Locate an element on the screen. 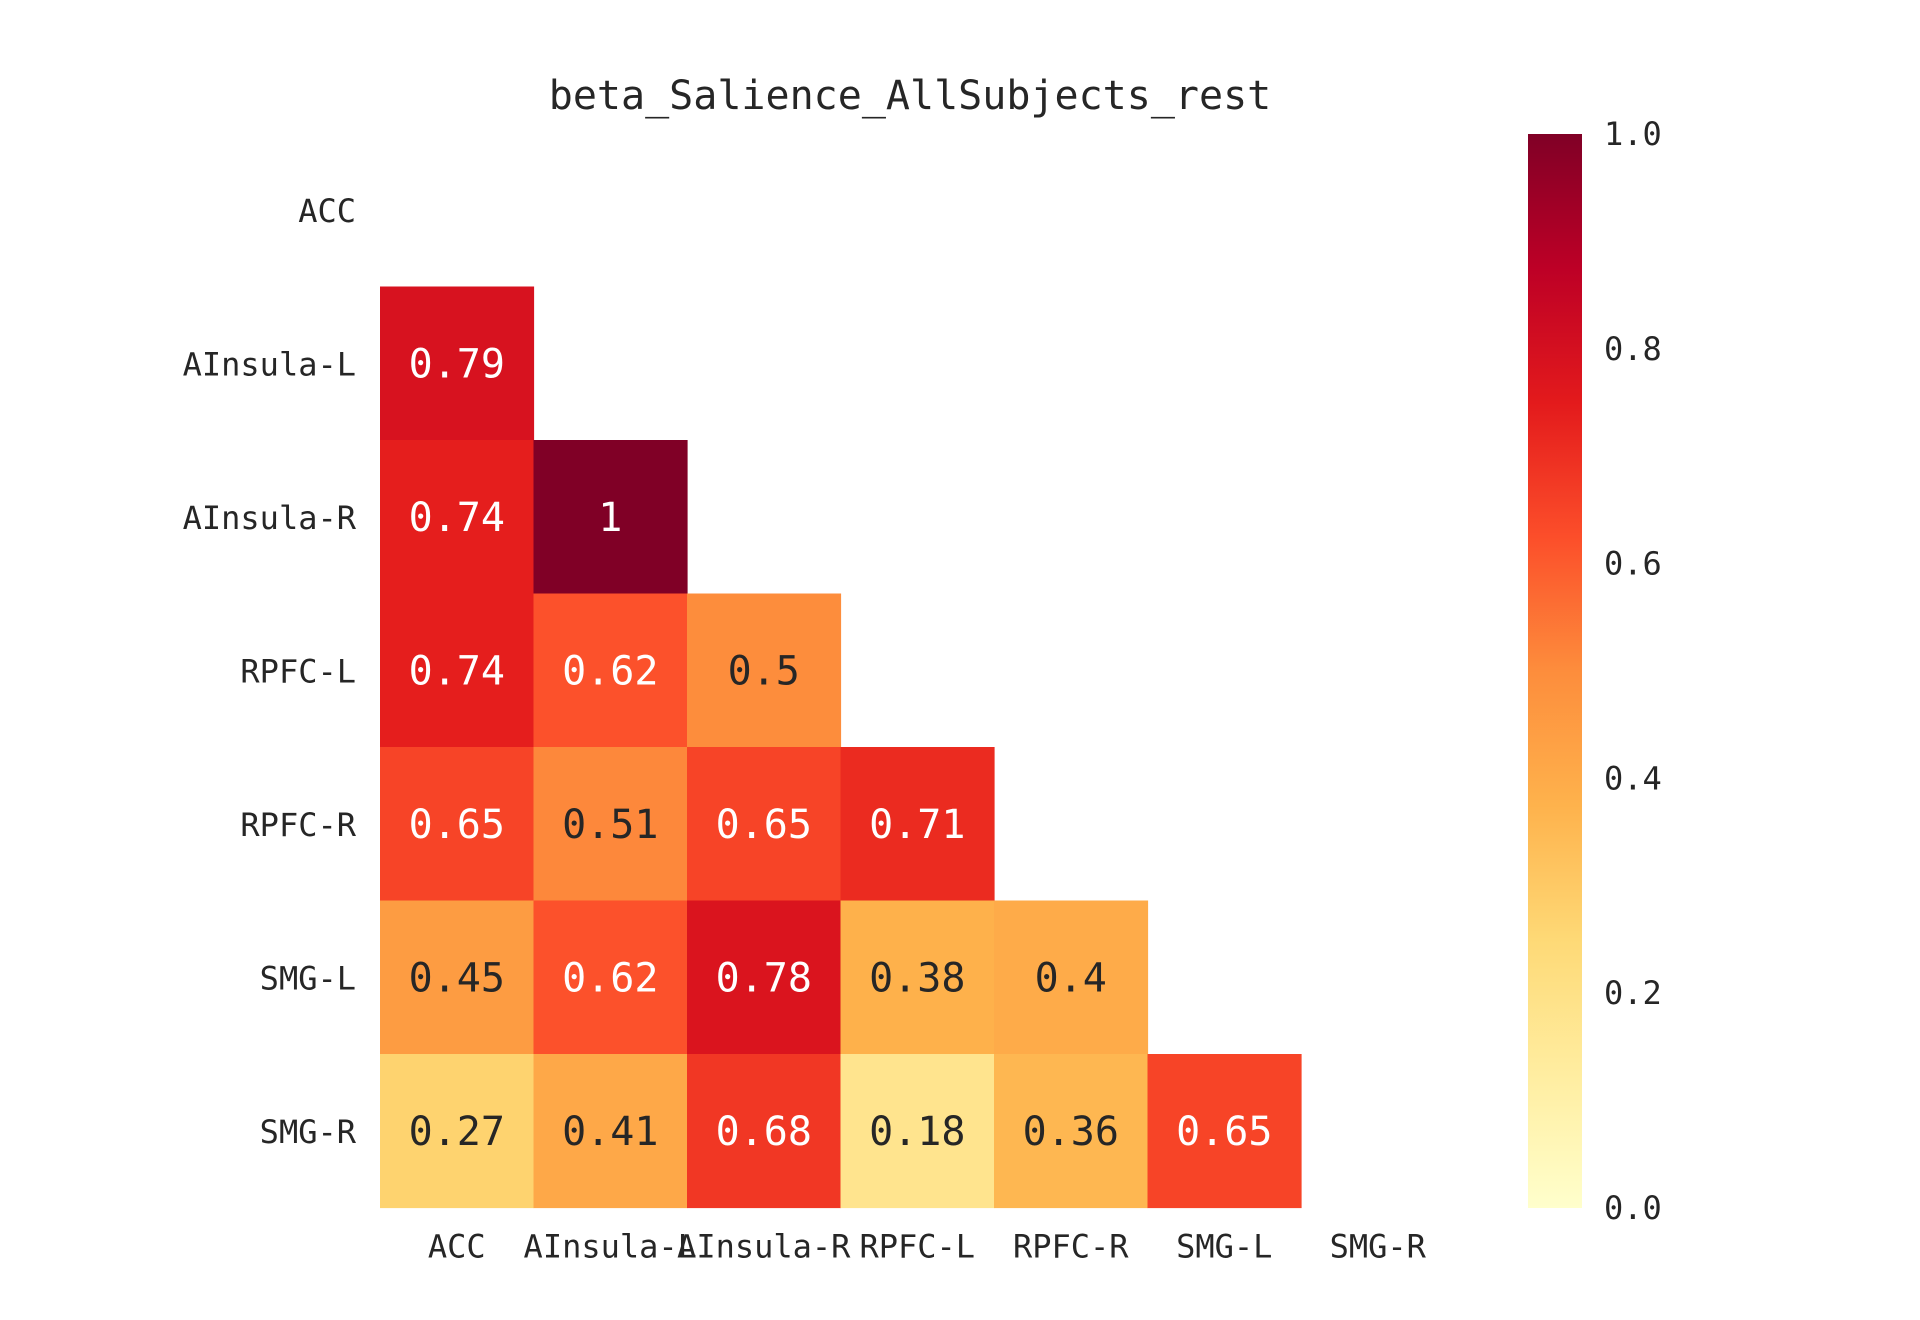 This screenshot has width=1920, height=1320. cell-value-label: 0.38 is located at coordinates (917, 978).